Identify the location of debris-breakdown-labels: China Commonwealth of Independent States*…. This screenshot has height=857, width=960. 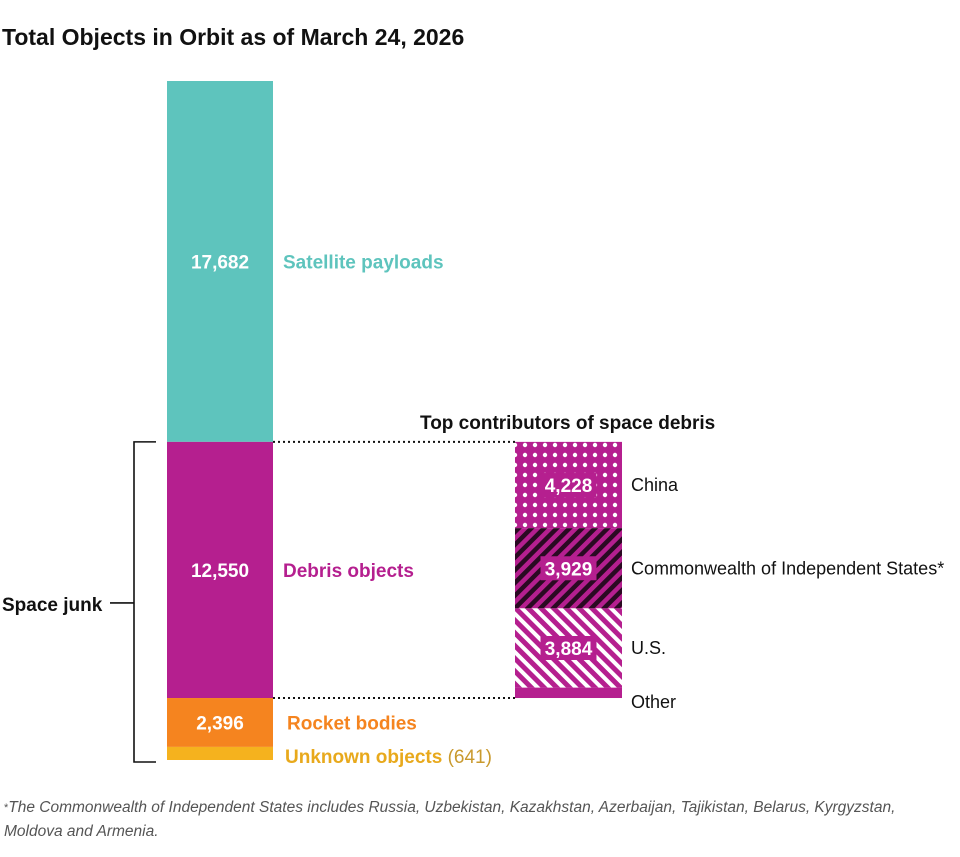
(787, 593).